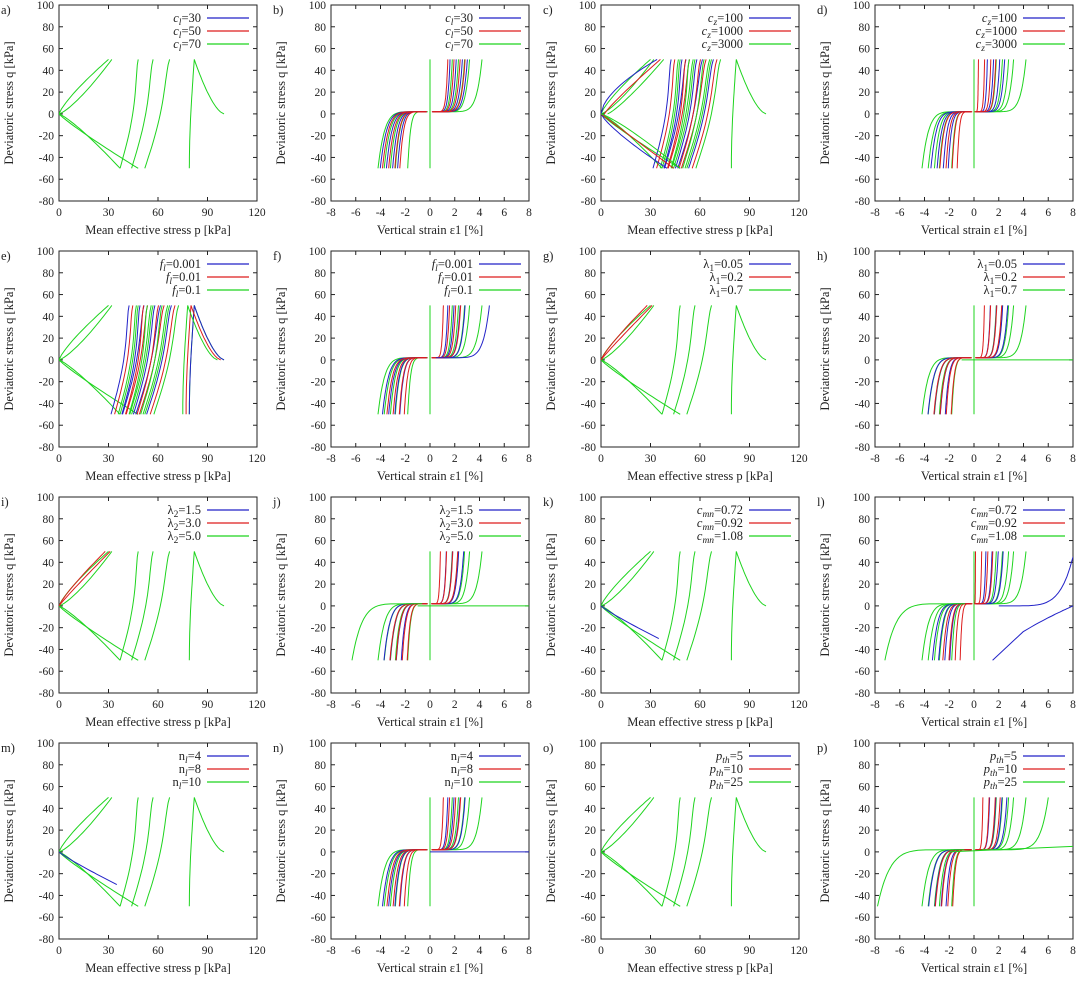  Describe the element at coordinates (9, 348) in the screenshot. I see `y-axis-label: Deviatoric stress q [kPa]` at that location.